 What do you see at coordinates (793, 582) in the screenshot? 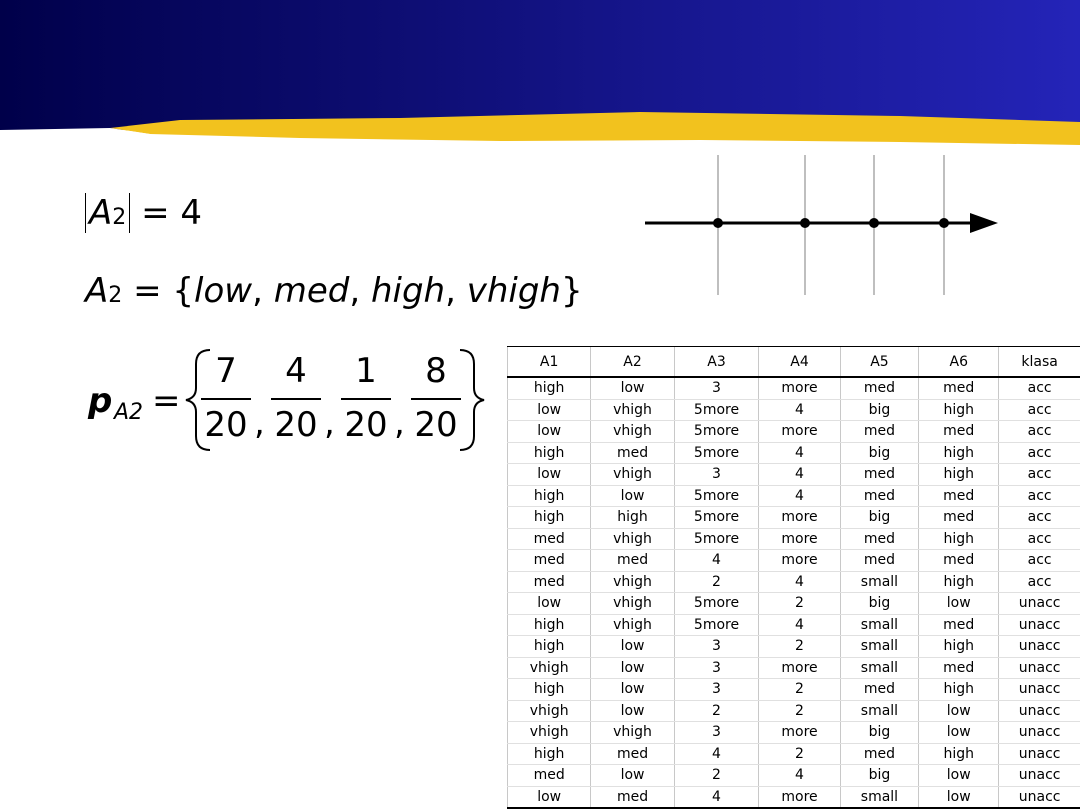
I see `table-row: med vhigh 2 4 small high acc` at bounding box center [793, 582].